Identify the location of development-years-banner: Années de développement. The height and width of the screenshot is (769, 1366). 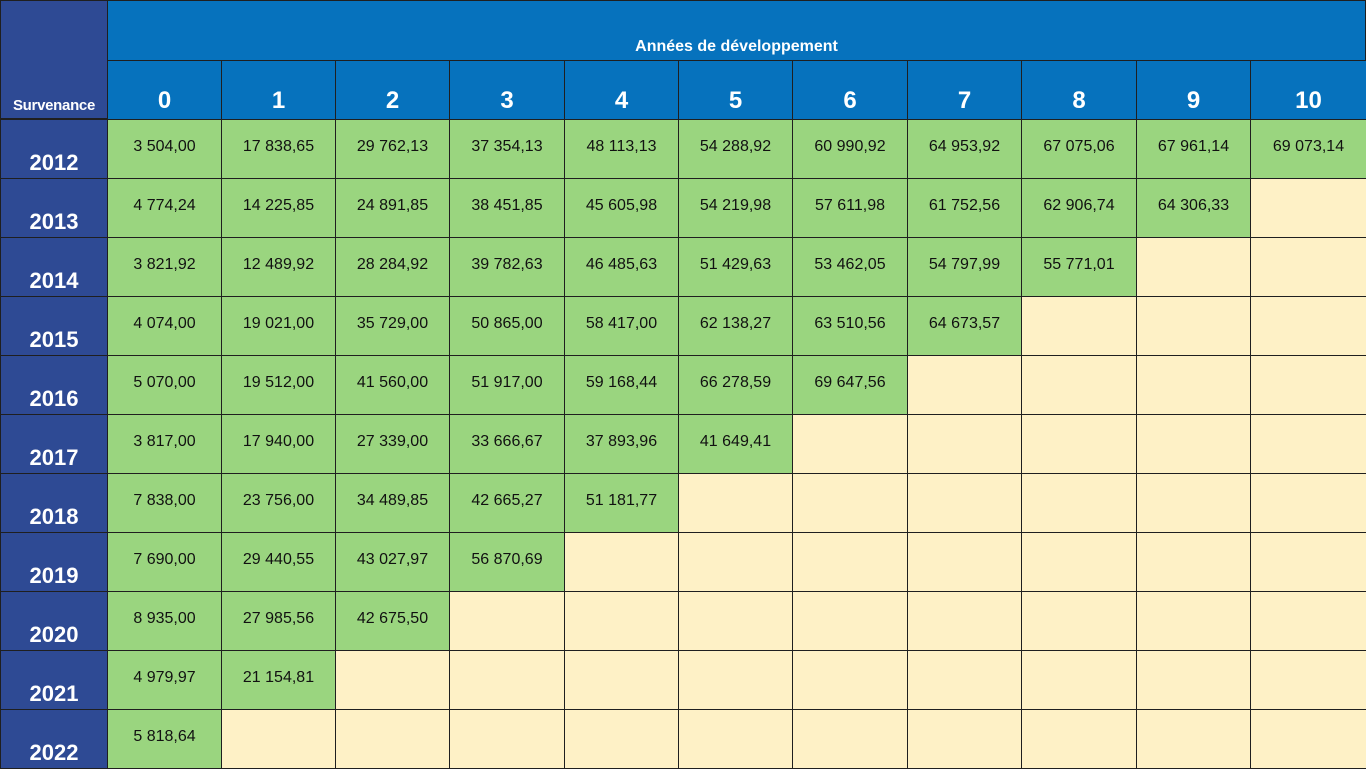
(736, 30).